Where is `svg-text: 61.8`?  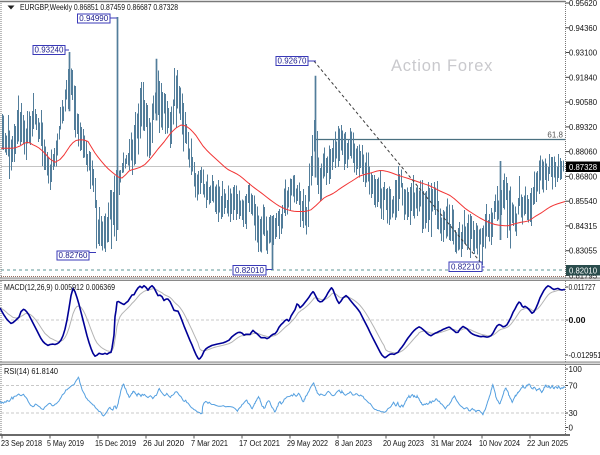 svg-text: 61.8 is located at coordinates (555, 135).